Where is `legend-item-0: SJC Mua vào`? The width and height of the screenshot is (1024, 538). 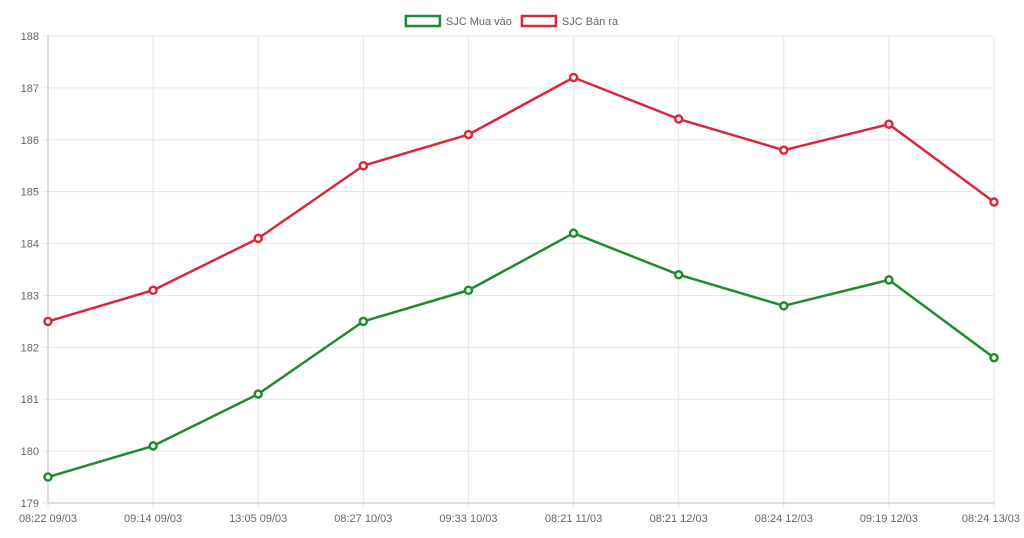
legend-item-0: SJC Mua vào is located at coordinates (458, 21).